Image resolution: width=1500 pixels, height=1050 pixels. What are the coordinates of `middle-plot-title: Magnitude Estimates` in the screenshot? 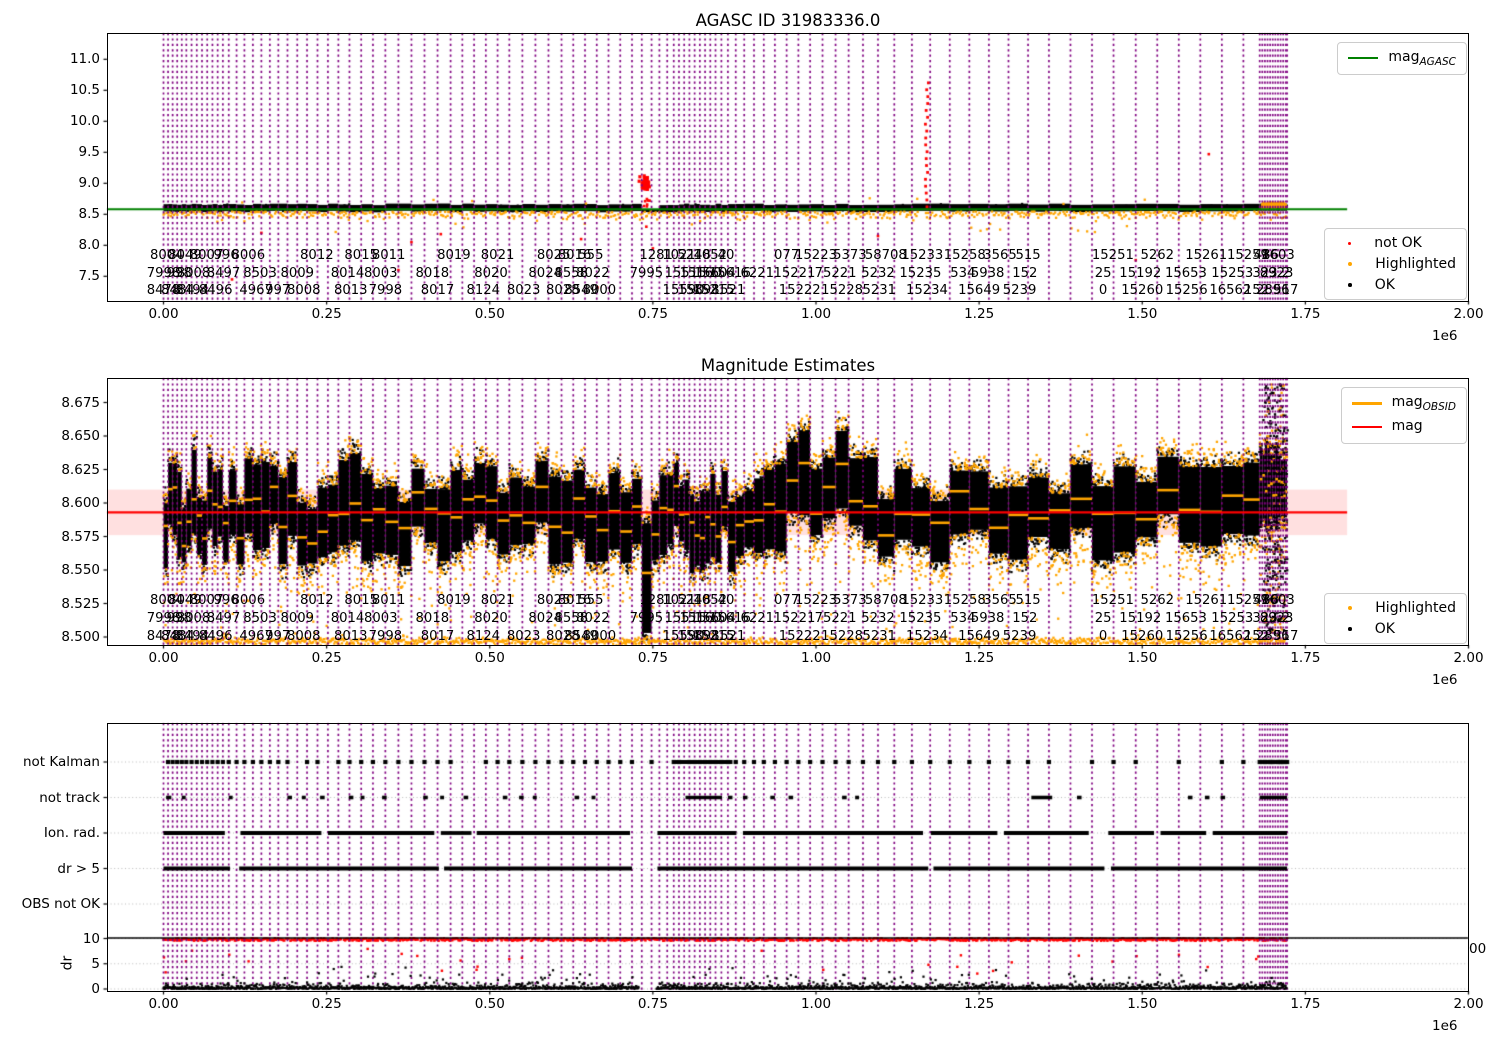 It's located at (788, 365).